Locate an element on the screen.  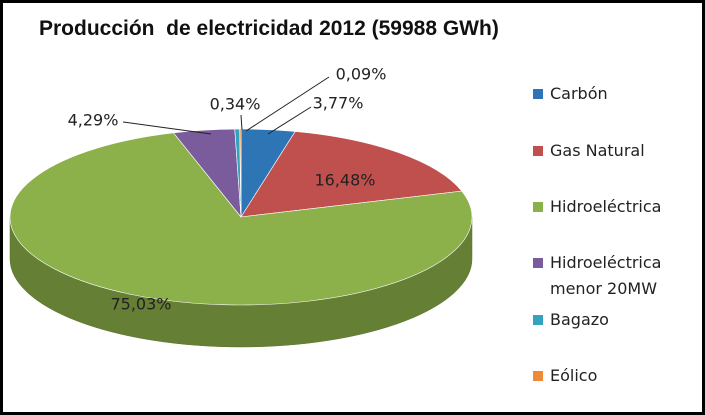
data-label: 0,09% is located at coordinates (361, 74).